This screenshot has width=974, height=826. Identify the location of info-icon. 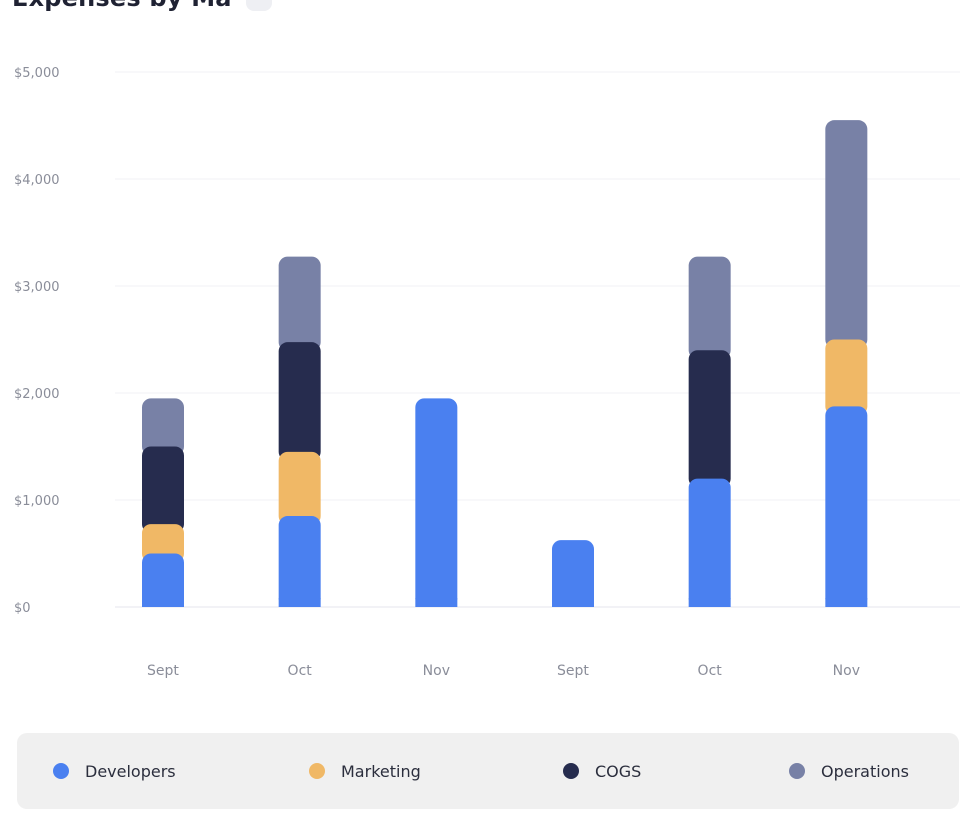
(258, 5).